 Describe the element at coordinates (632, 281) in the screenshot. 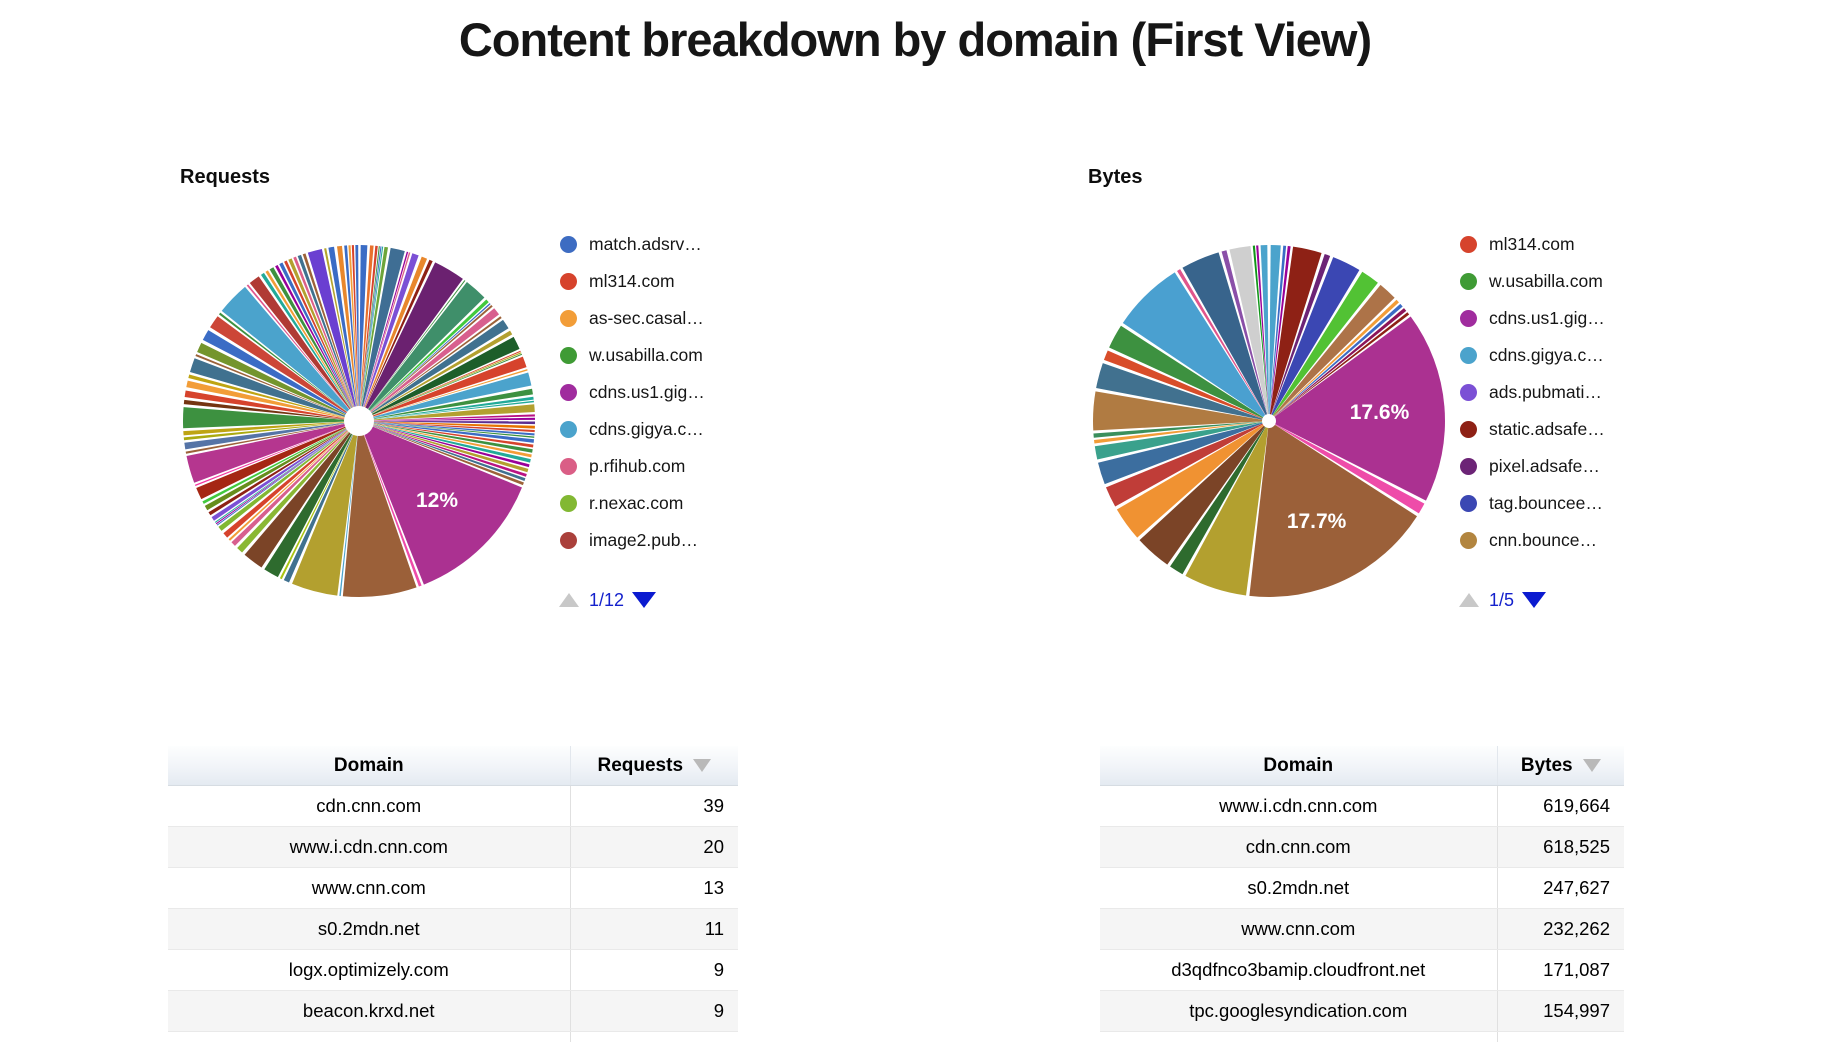

I see `legend-item: ml314.com` at that location.